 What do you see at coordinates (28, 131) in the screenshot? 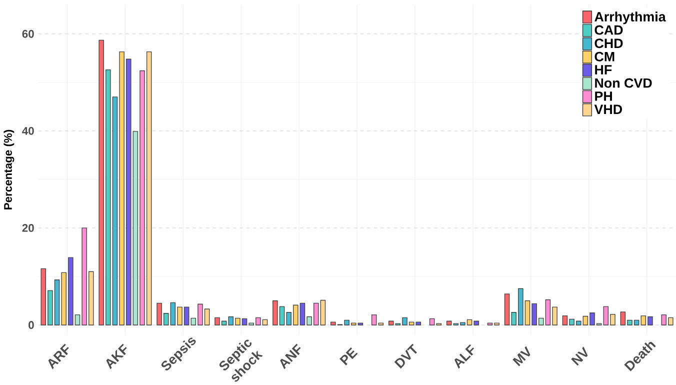
I see `y-tick-label: 40` at bounding box center [28, 131].